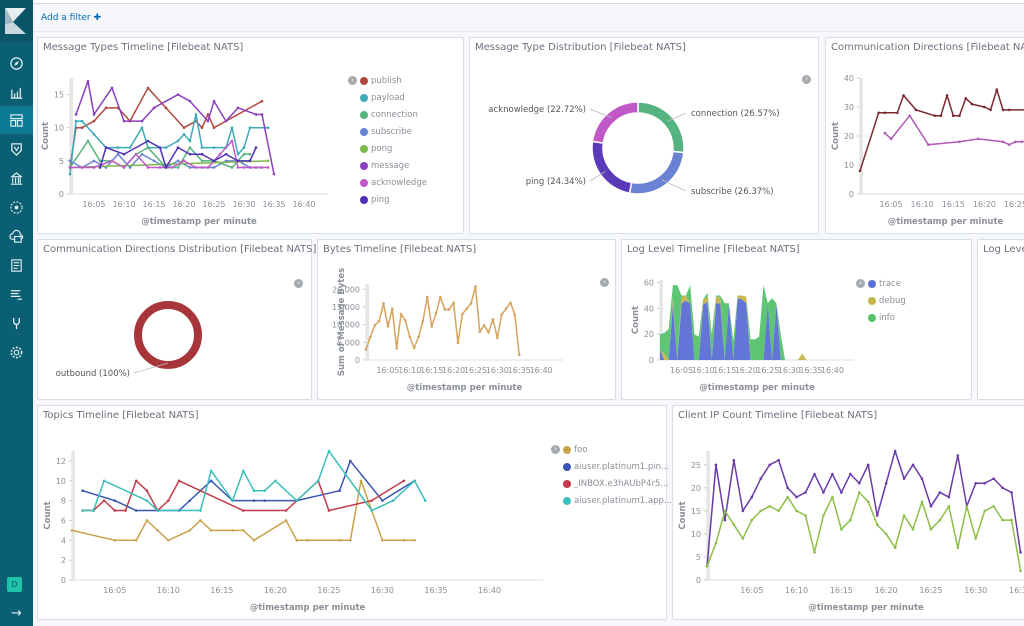 The image size is (1024, 626). Describe the element at coordinates (735, 322) in the screenshot. I see `area-series-info` at that location.